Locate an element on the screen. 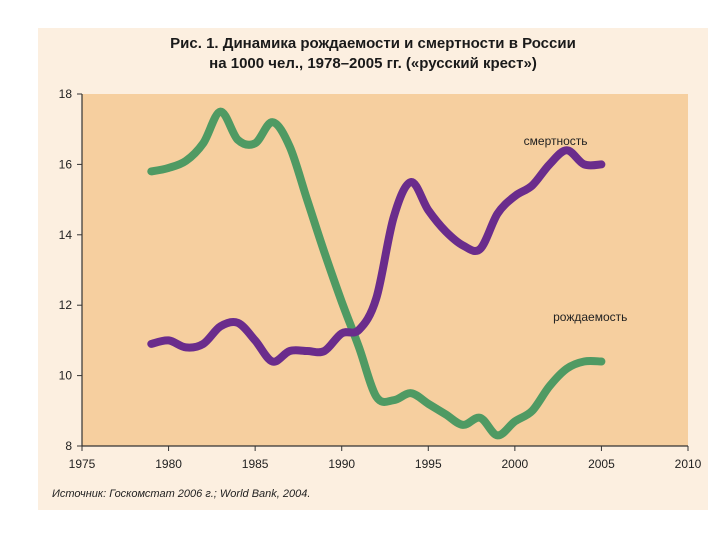 This screenshot has height=540, width=720. x-tick-label: 2000 is located at coordinates (515, 464).